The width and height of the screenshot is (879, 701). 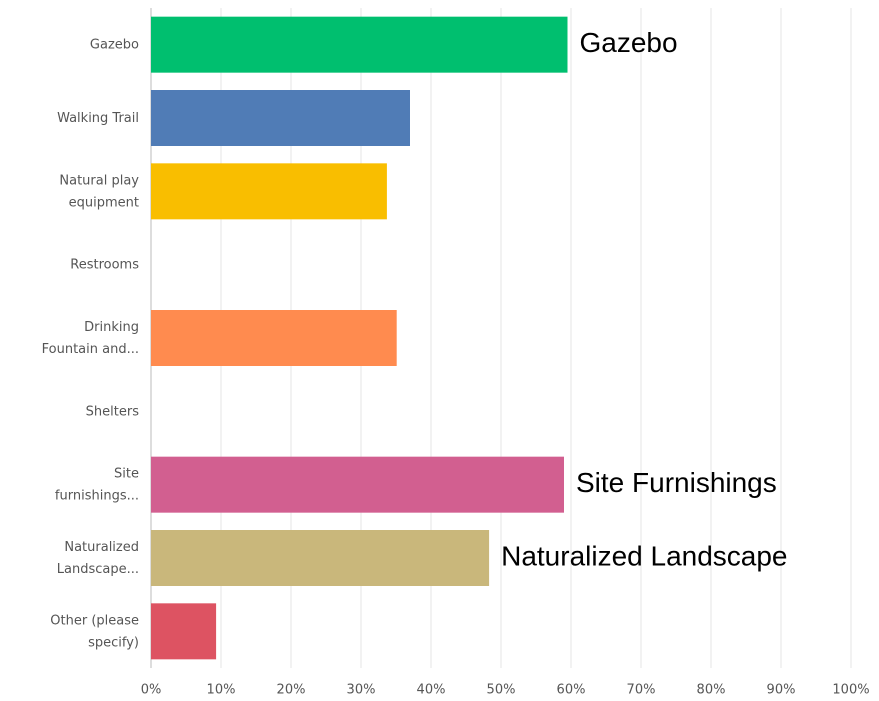 What do you see at coordinates (94, 620) in the screenshot?
I see `label-line: Other (please` at bounding box center [94, 620].